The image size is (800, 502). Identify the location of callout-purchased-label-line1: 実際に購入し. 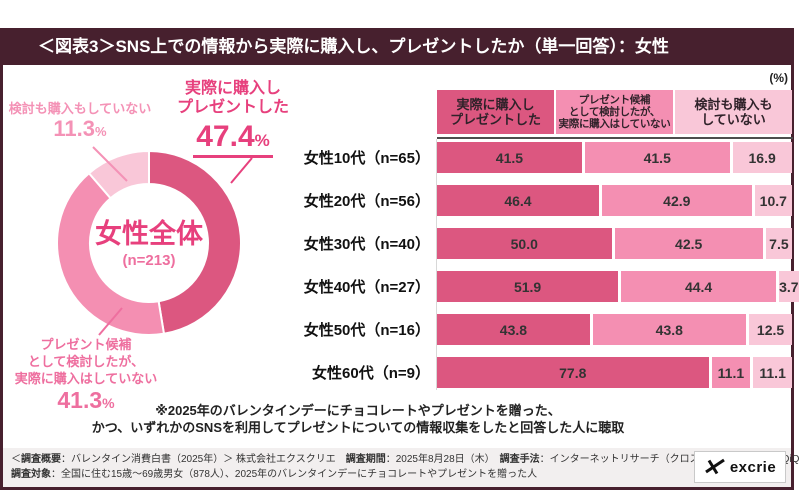
(232, 88).